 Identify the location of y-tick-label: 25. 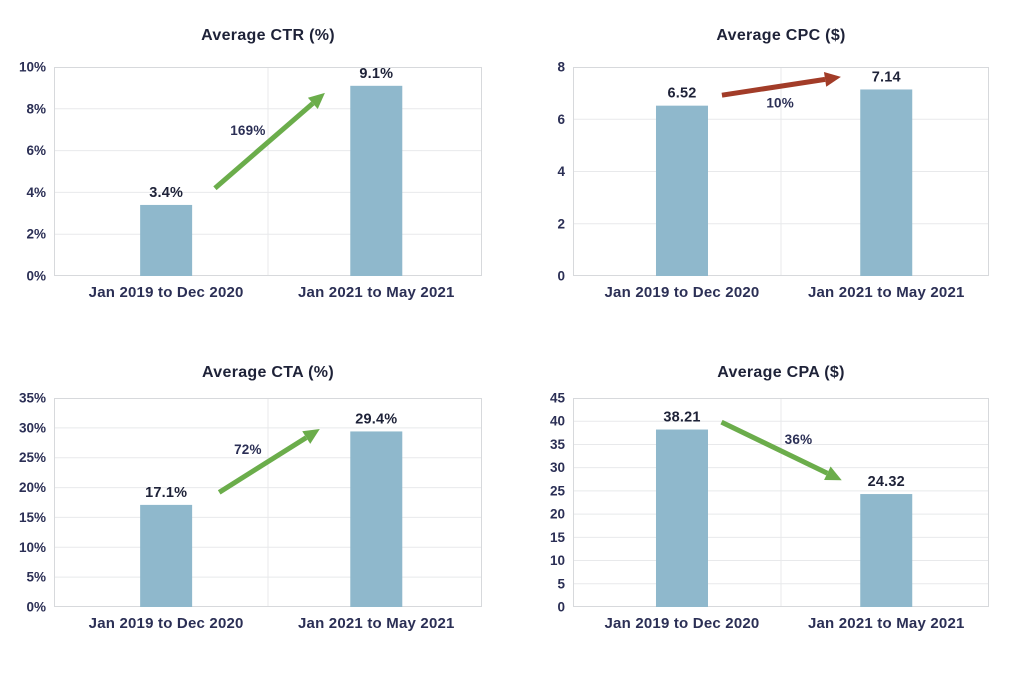
(558, 490).